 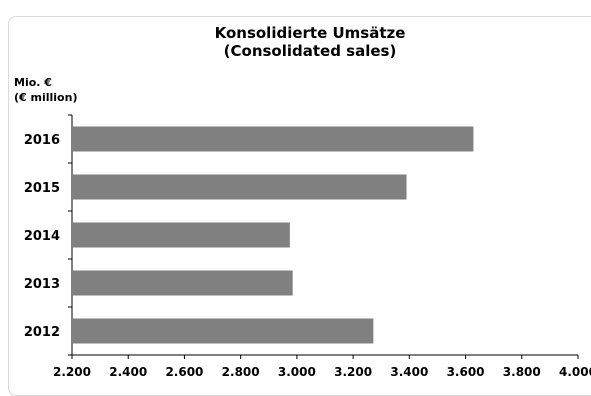 I want to click on x-tick-label: 3.000, so click(x=297, y=372).